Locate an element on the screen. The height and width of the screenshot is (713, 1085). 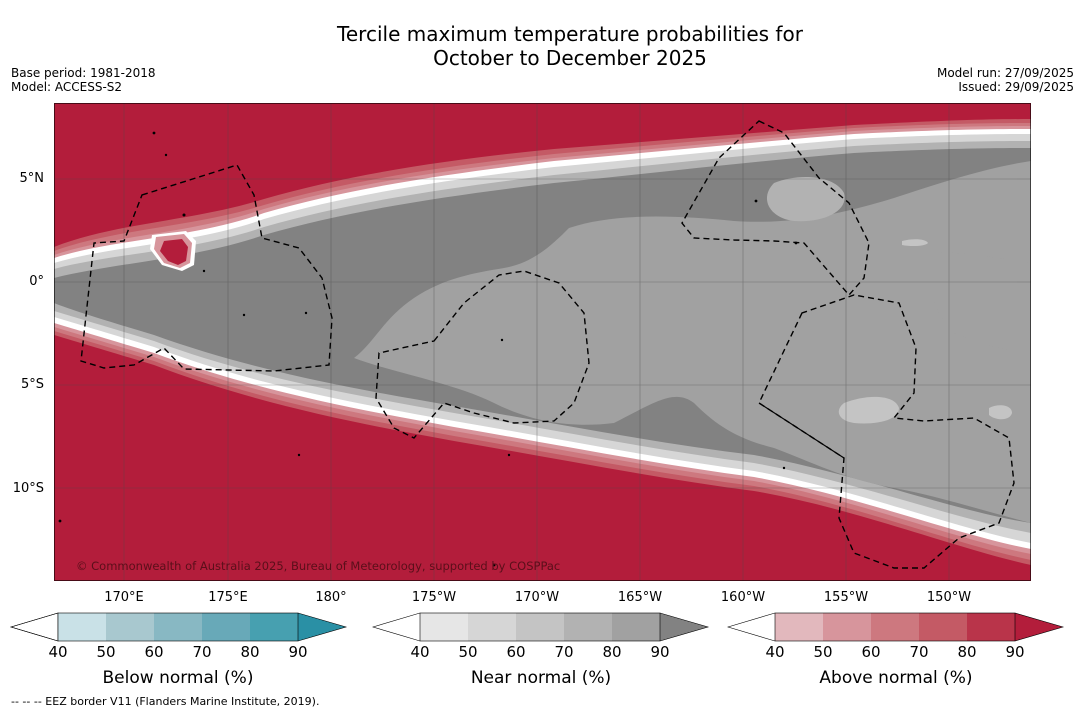
base-period: Base period: 1981-2018 is located at coordinates (83, 73).